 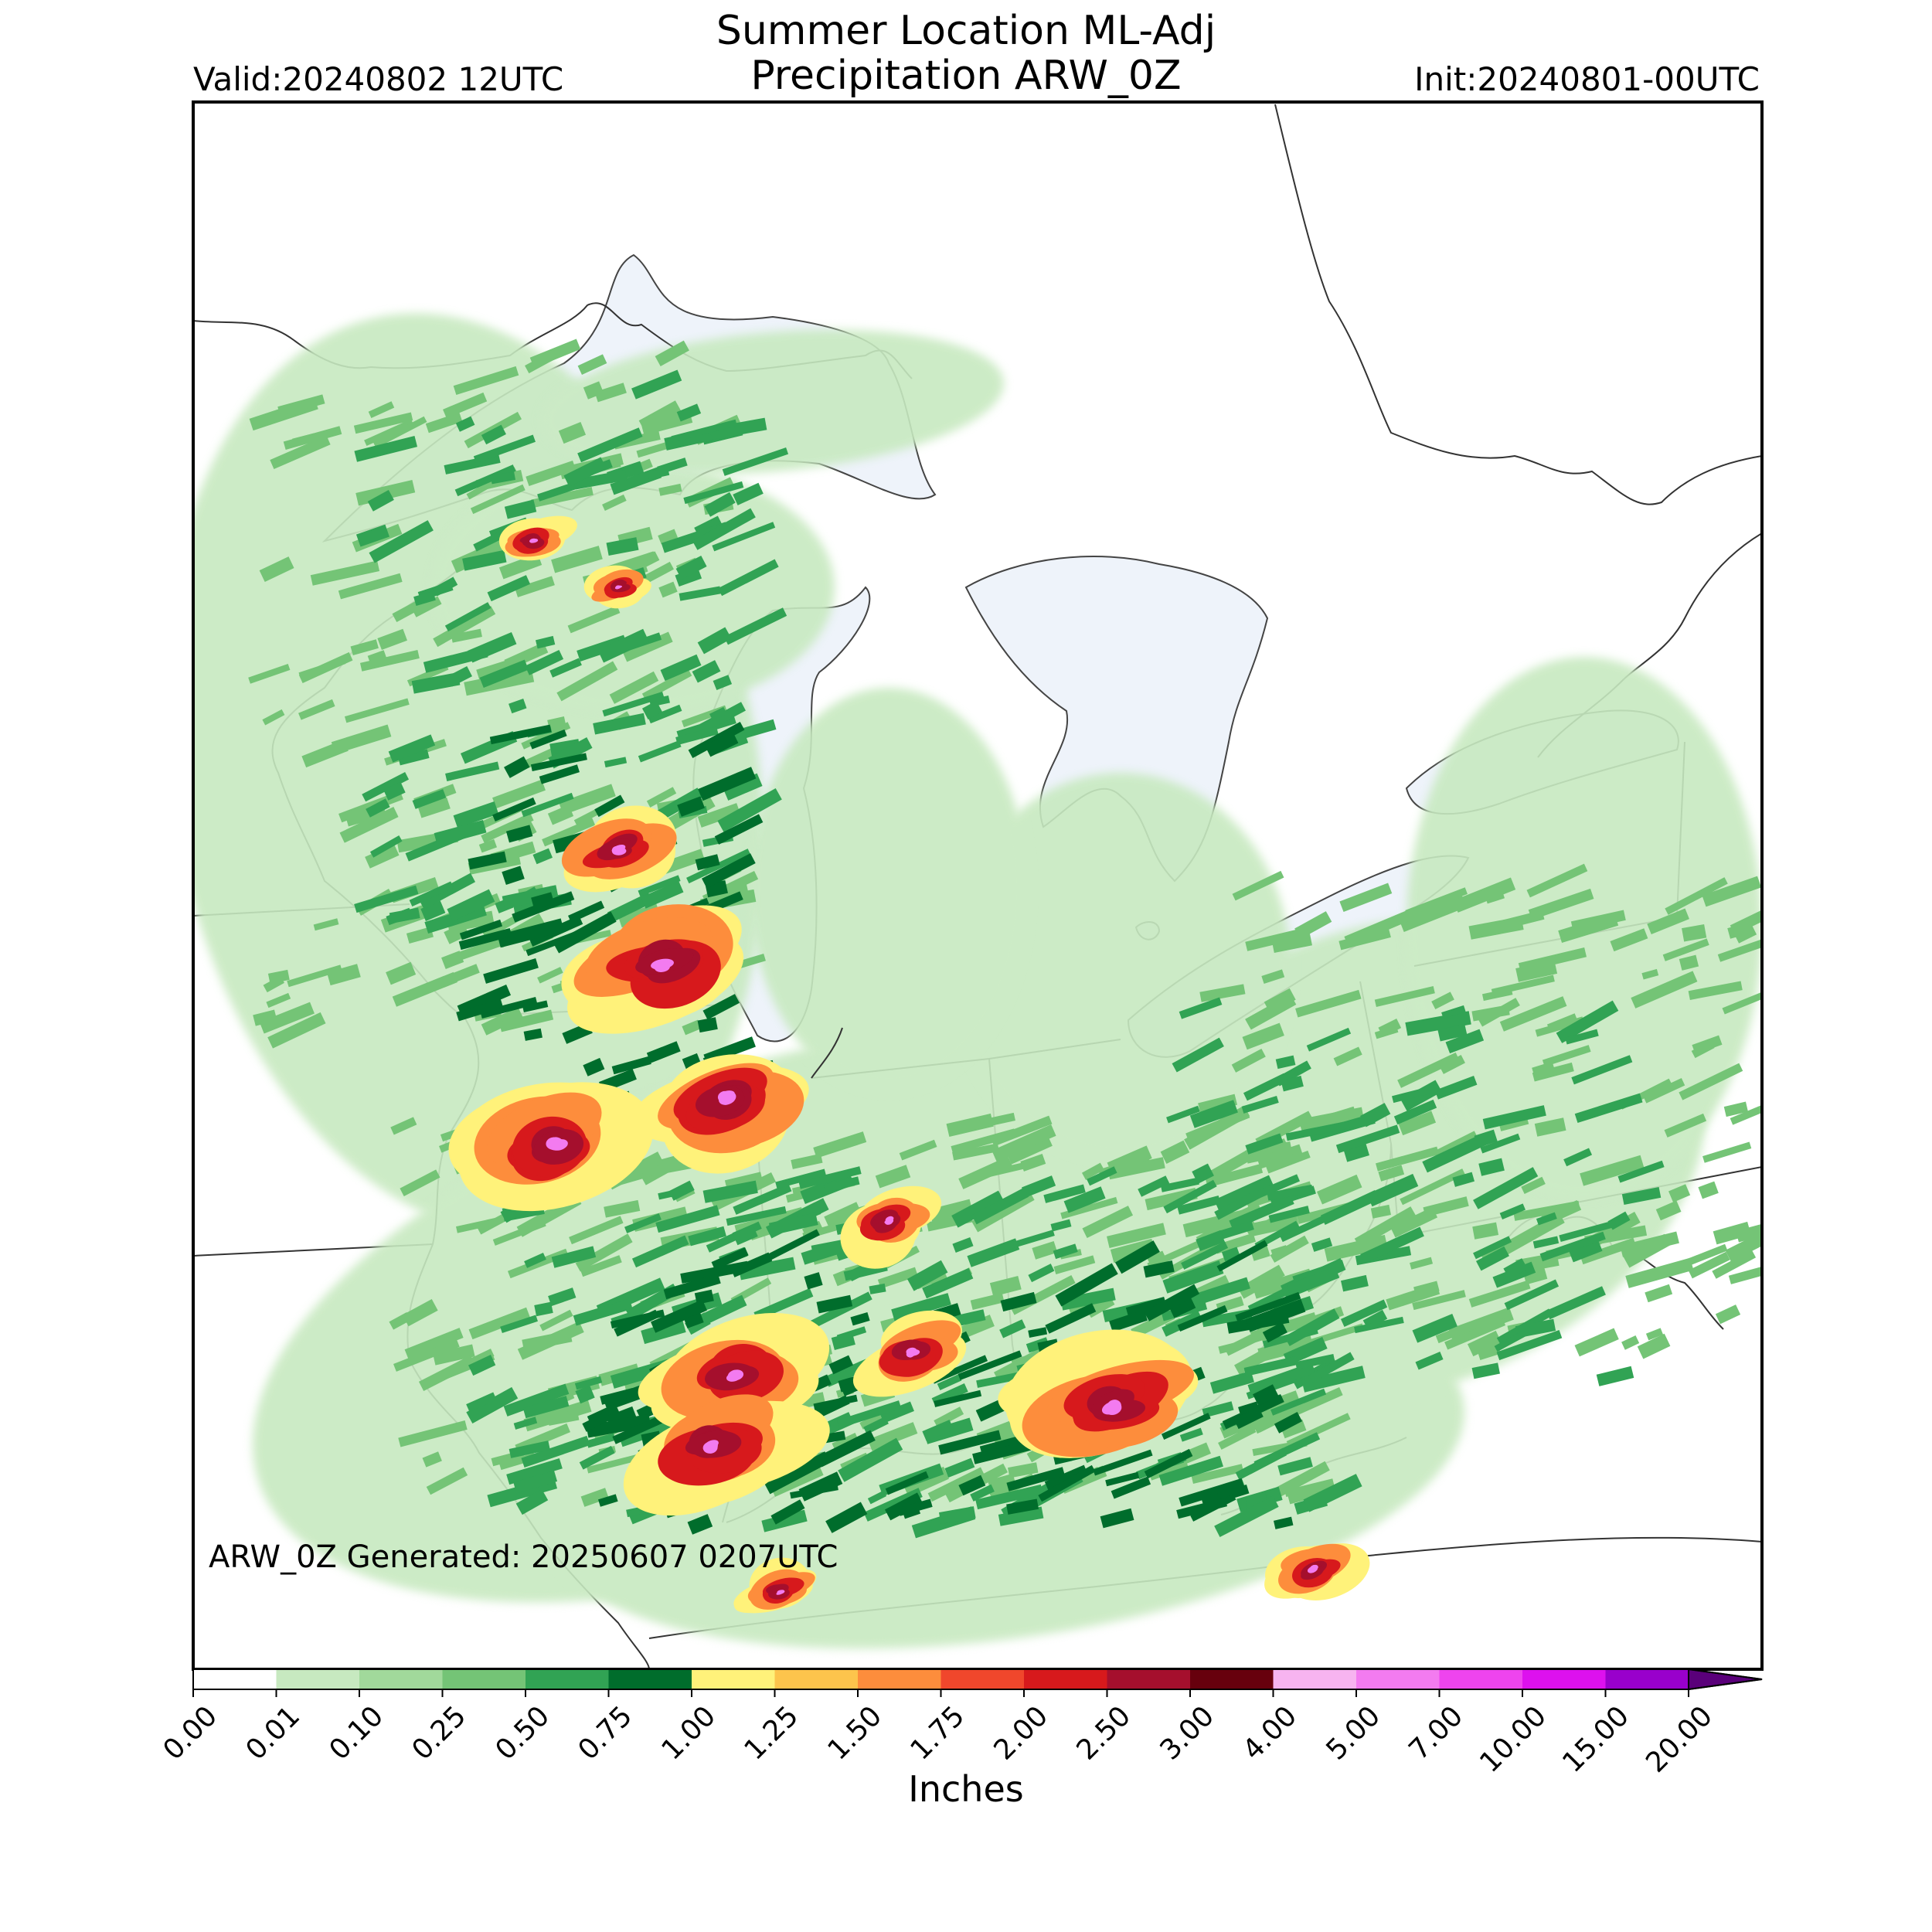 I want to click on colorbar-extend-arrow, so click(x=1726, y=1680).